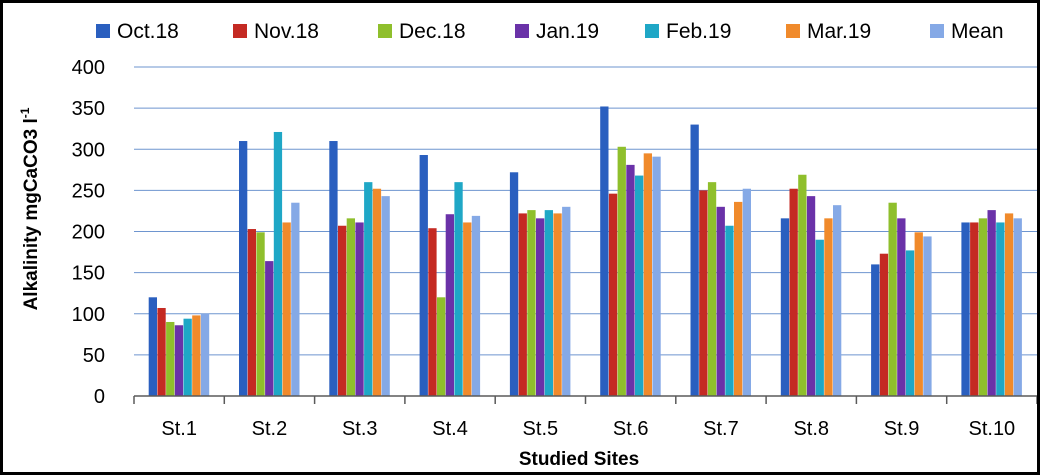 The image size is (1040, 475). Describe the element at coordinates (585, 399) in the screenshot. I see `x-axis` at that location.